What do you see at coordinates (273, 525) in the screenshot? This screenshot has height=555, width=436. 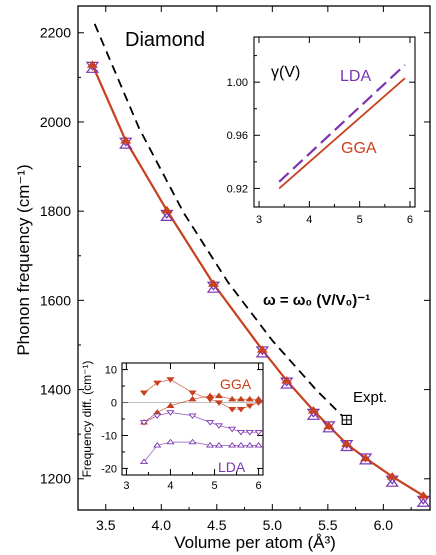 I see `main-x-tick-label: 5.0` at bounding box center [273, 525].